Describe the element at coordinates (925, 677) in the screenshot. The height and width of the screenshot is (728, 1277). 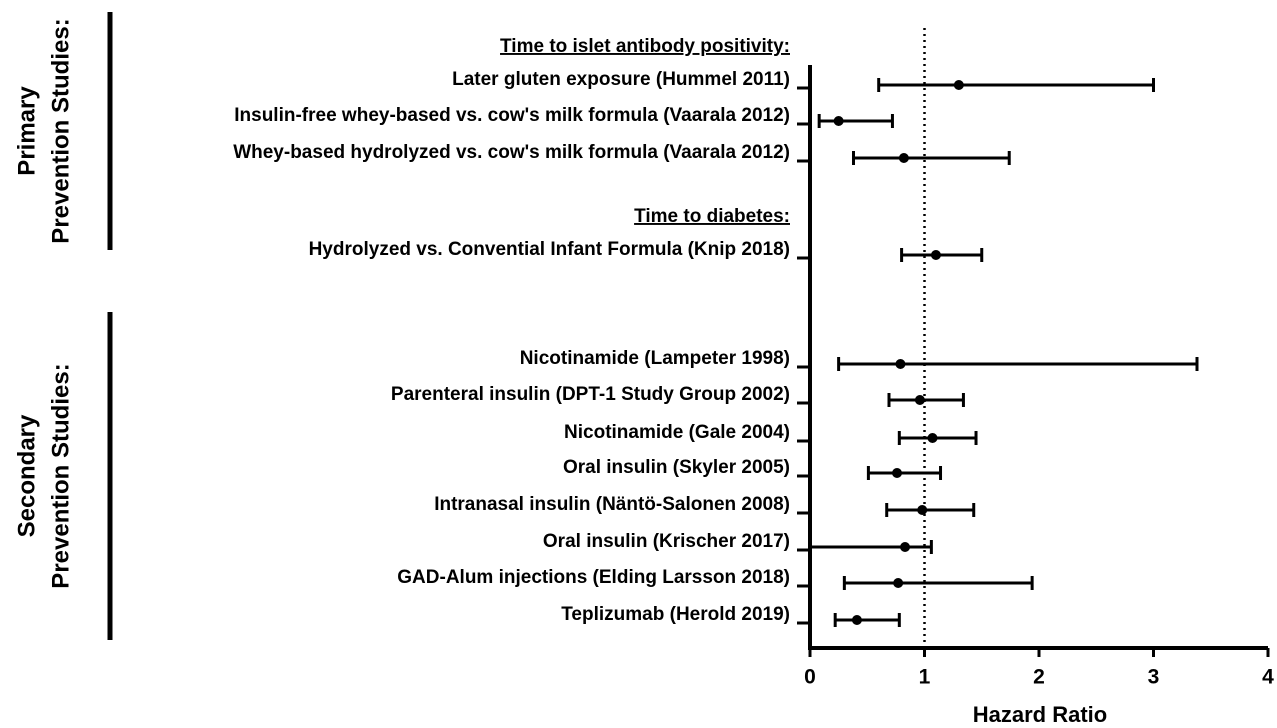
I see `x-tick-label: 1` at that location.